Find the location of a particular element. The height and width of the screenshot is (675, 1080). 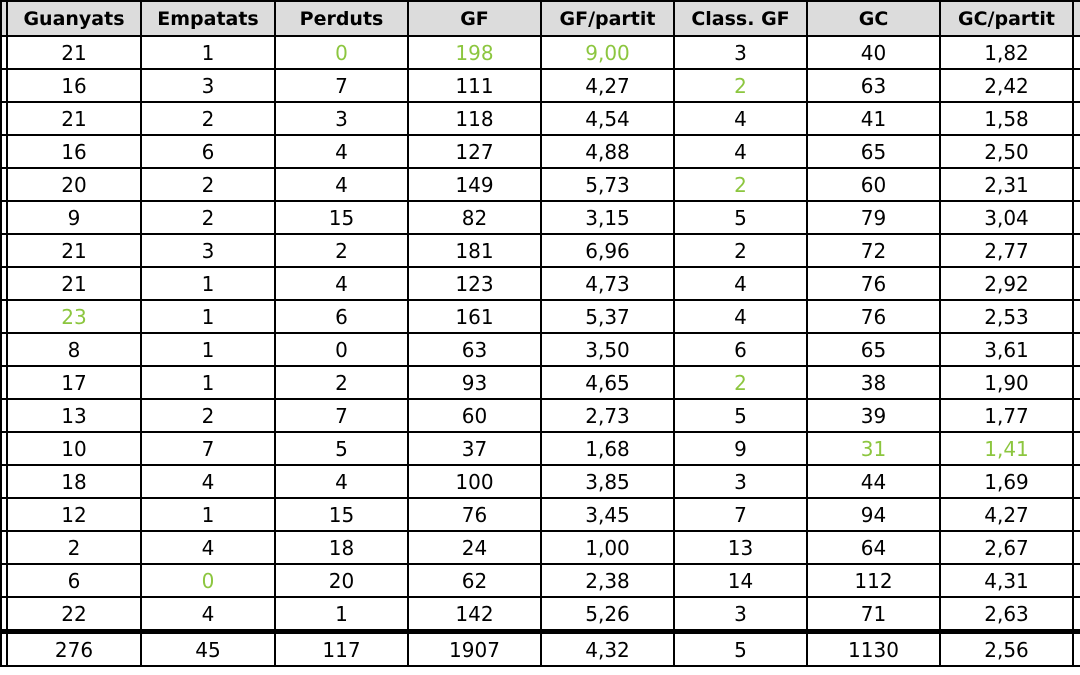

table-cell: 161 is located at coordinates (474, 316).